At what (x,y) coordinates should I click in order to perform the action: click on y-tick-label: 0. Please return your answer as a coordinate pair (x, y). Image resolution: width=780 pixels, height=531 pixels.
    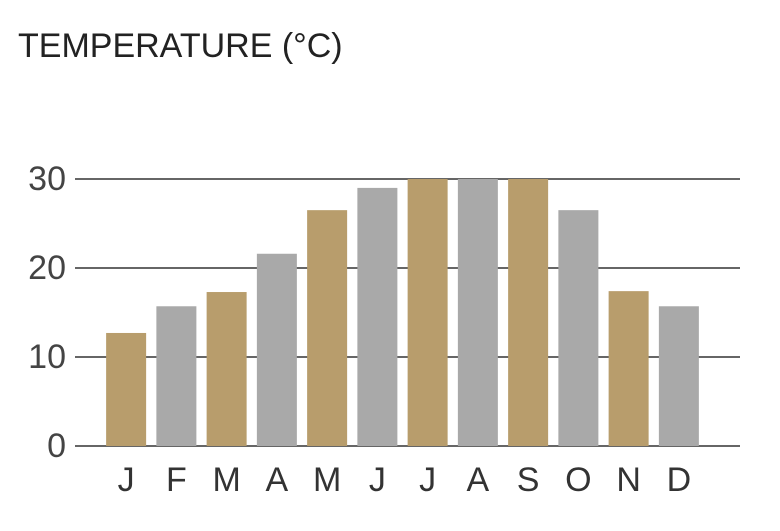
    Looking at the image, I should click on (56, 446).